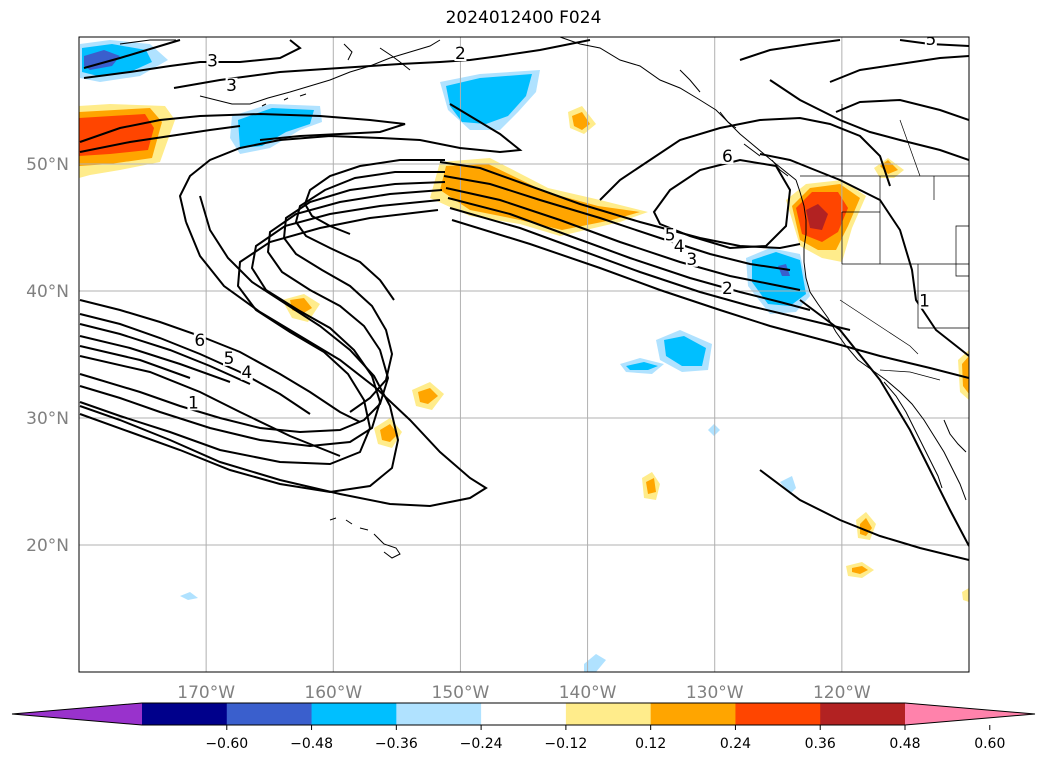 The width and height of the screenshot is (1047, 765). I want to click on contour-loop-s5, so click(239, 344).